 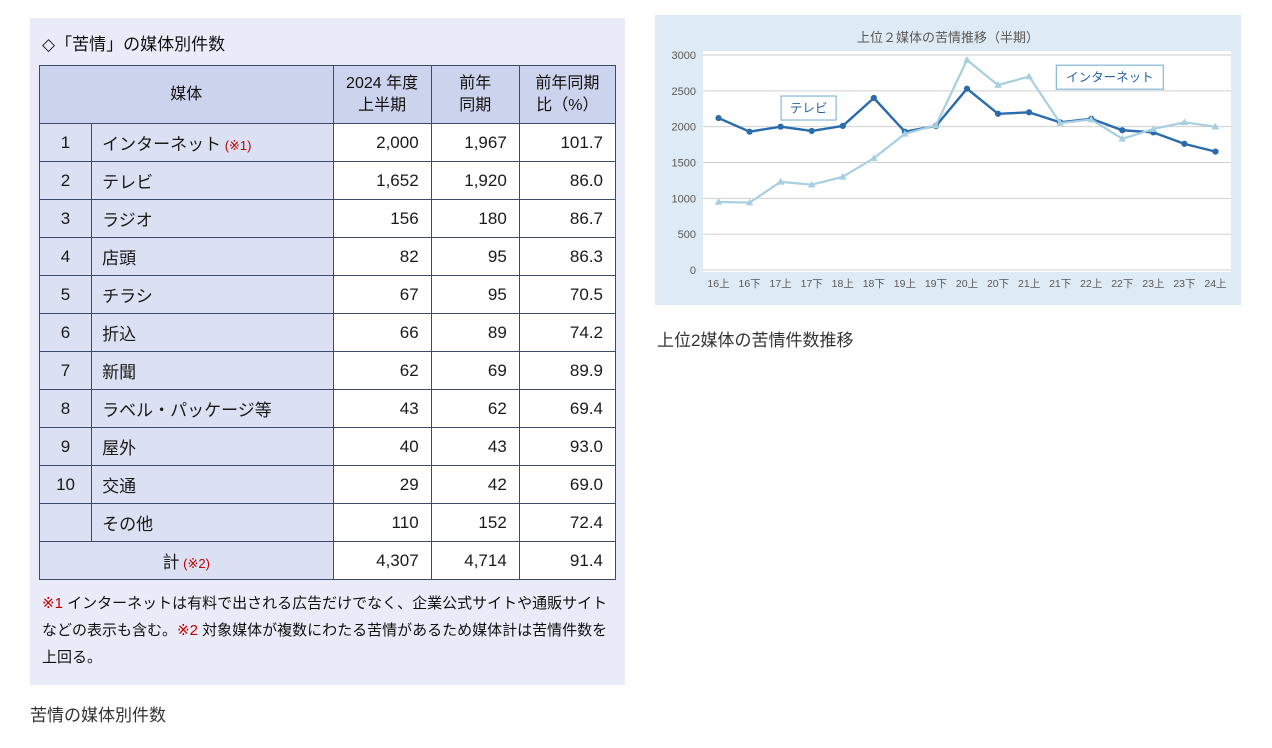 What do you see at coordinates (567, 484) in the screenshot?
I see `ratio-cell: 69.0` at bounding box center [567, 484].